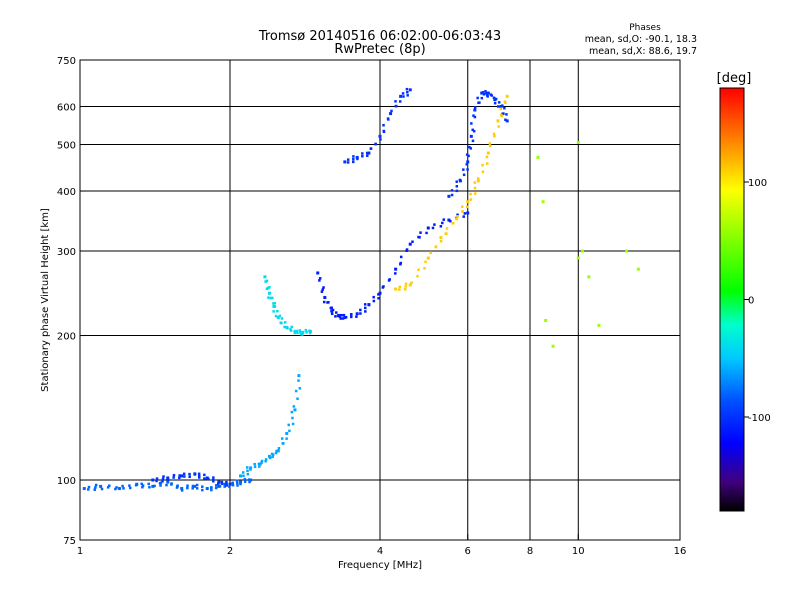 This screenshot has height=600, width=800. I want to click on phases-label: Phases, so click(645, 28).